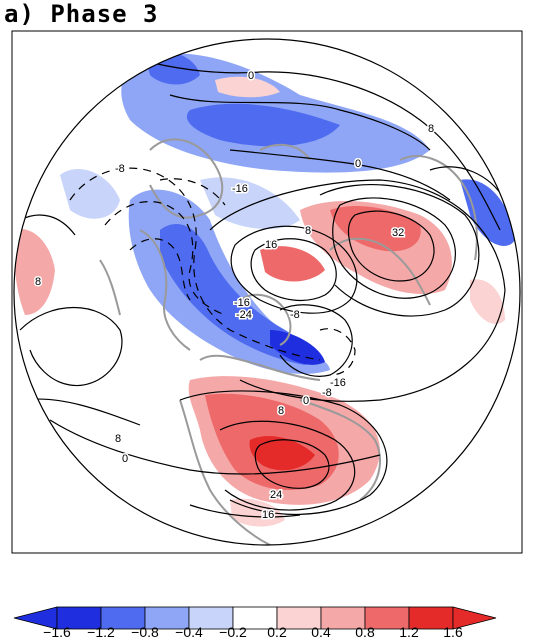 Image resolution: width=542 pixels, height=640 pixels. What do you see at coordinates (255, 618) in the screenshot?
I see `colorbar-boxes` at bounding box center [255, 618].